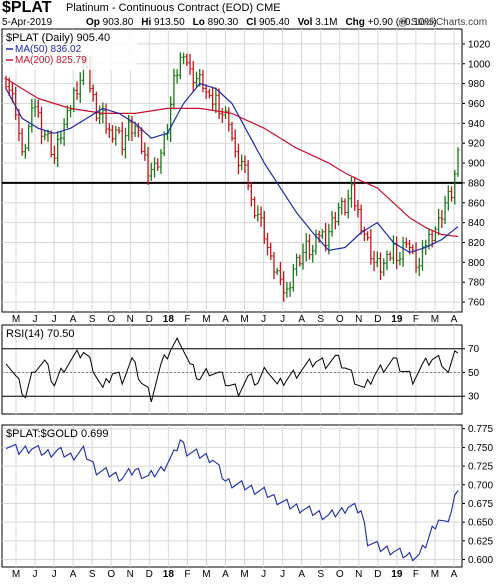 The height and width of the screenshot is (585, 497). What do you see at coordinates (480, 541) in the screenshot?
I see `y-tick-label: 0.625` at bounding box center [480, 541].